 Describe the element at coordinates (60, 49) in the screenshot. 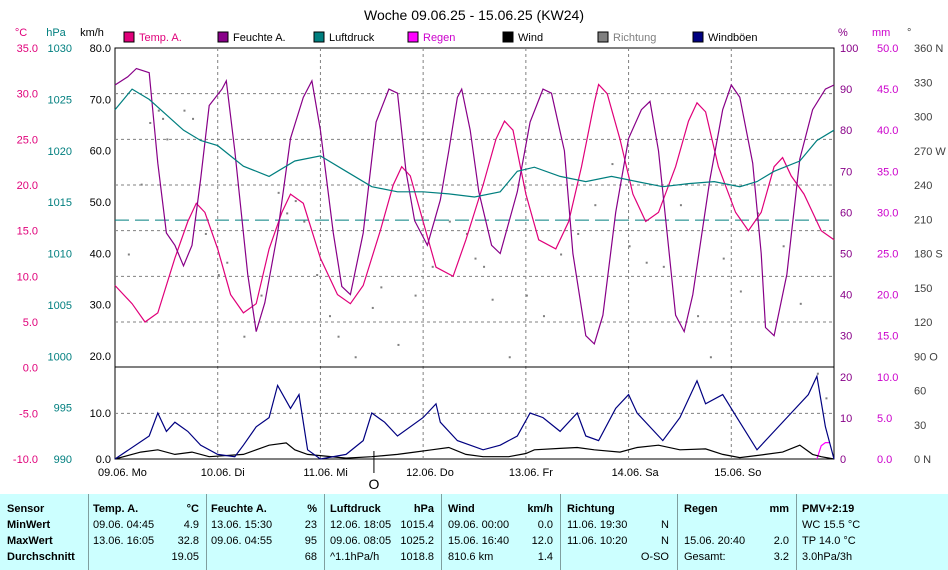

I see `pressure-tick-label: 1030` at that location.